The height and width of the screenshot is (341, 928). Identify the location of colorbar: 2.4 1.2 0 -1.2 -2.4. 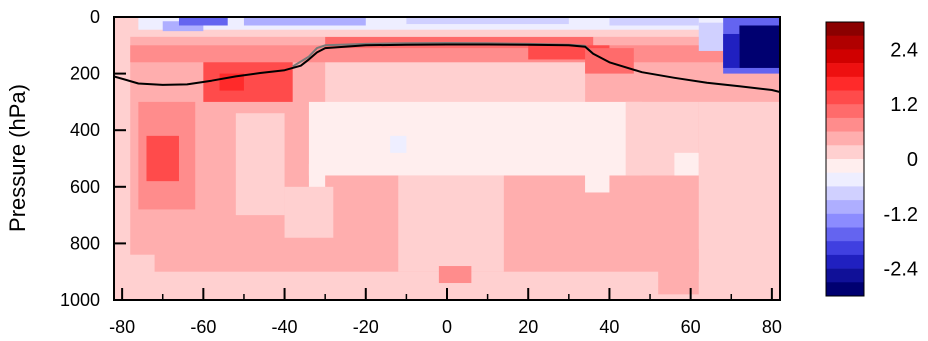
(871, 159).